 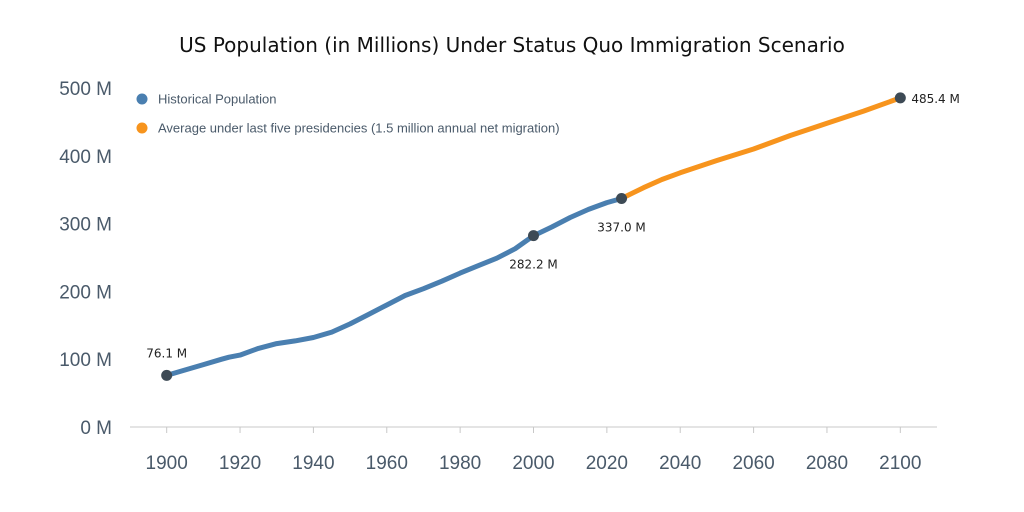 What do you see at coordinates (85, 360) in the screenshot?
I see `y-tick-label: 100 M` at bounding box center [85, 360].